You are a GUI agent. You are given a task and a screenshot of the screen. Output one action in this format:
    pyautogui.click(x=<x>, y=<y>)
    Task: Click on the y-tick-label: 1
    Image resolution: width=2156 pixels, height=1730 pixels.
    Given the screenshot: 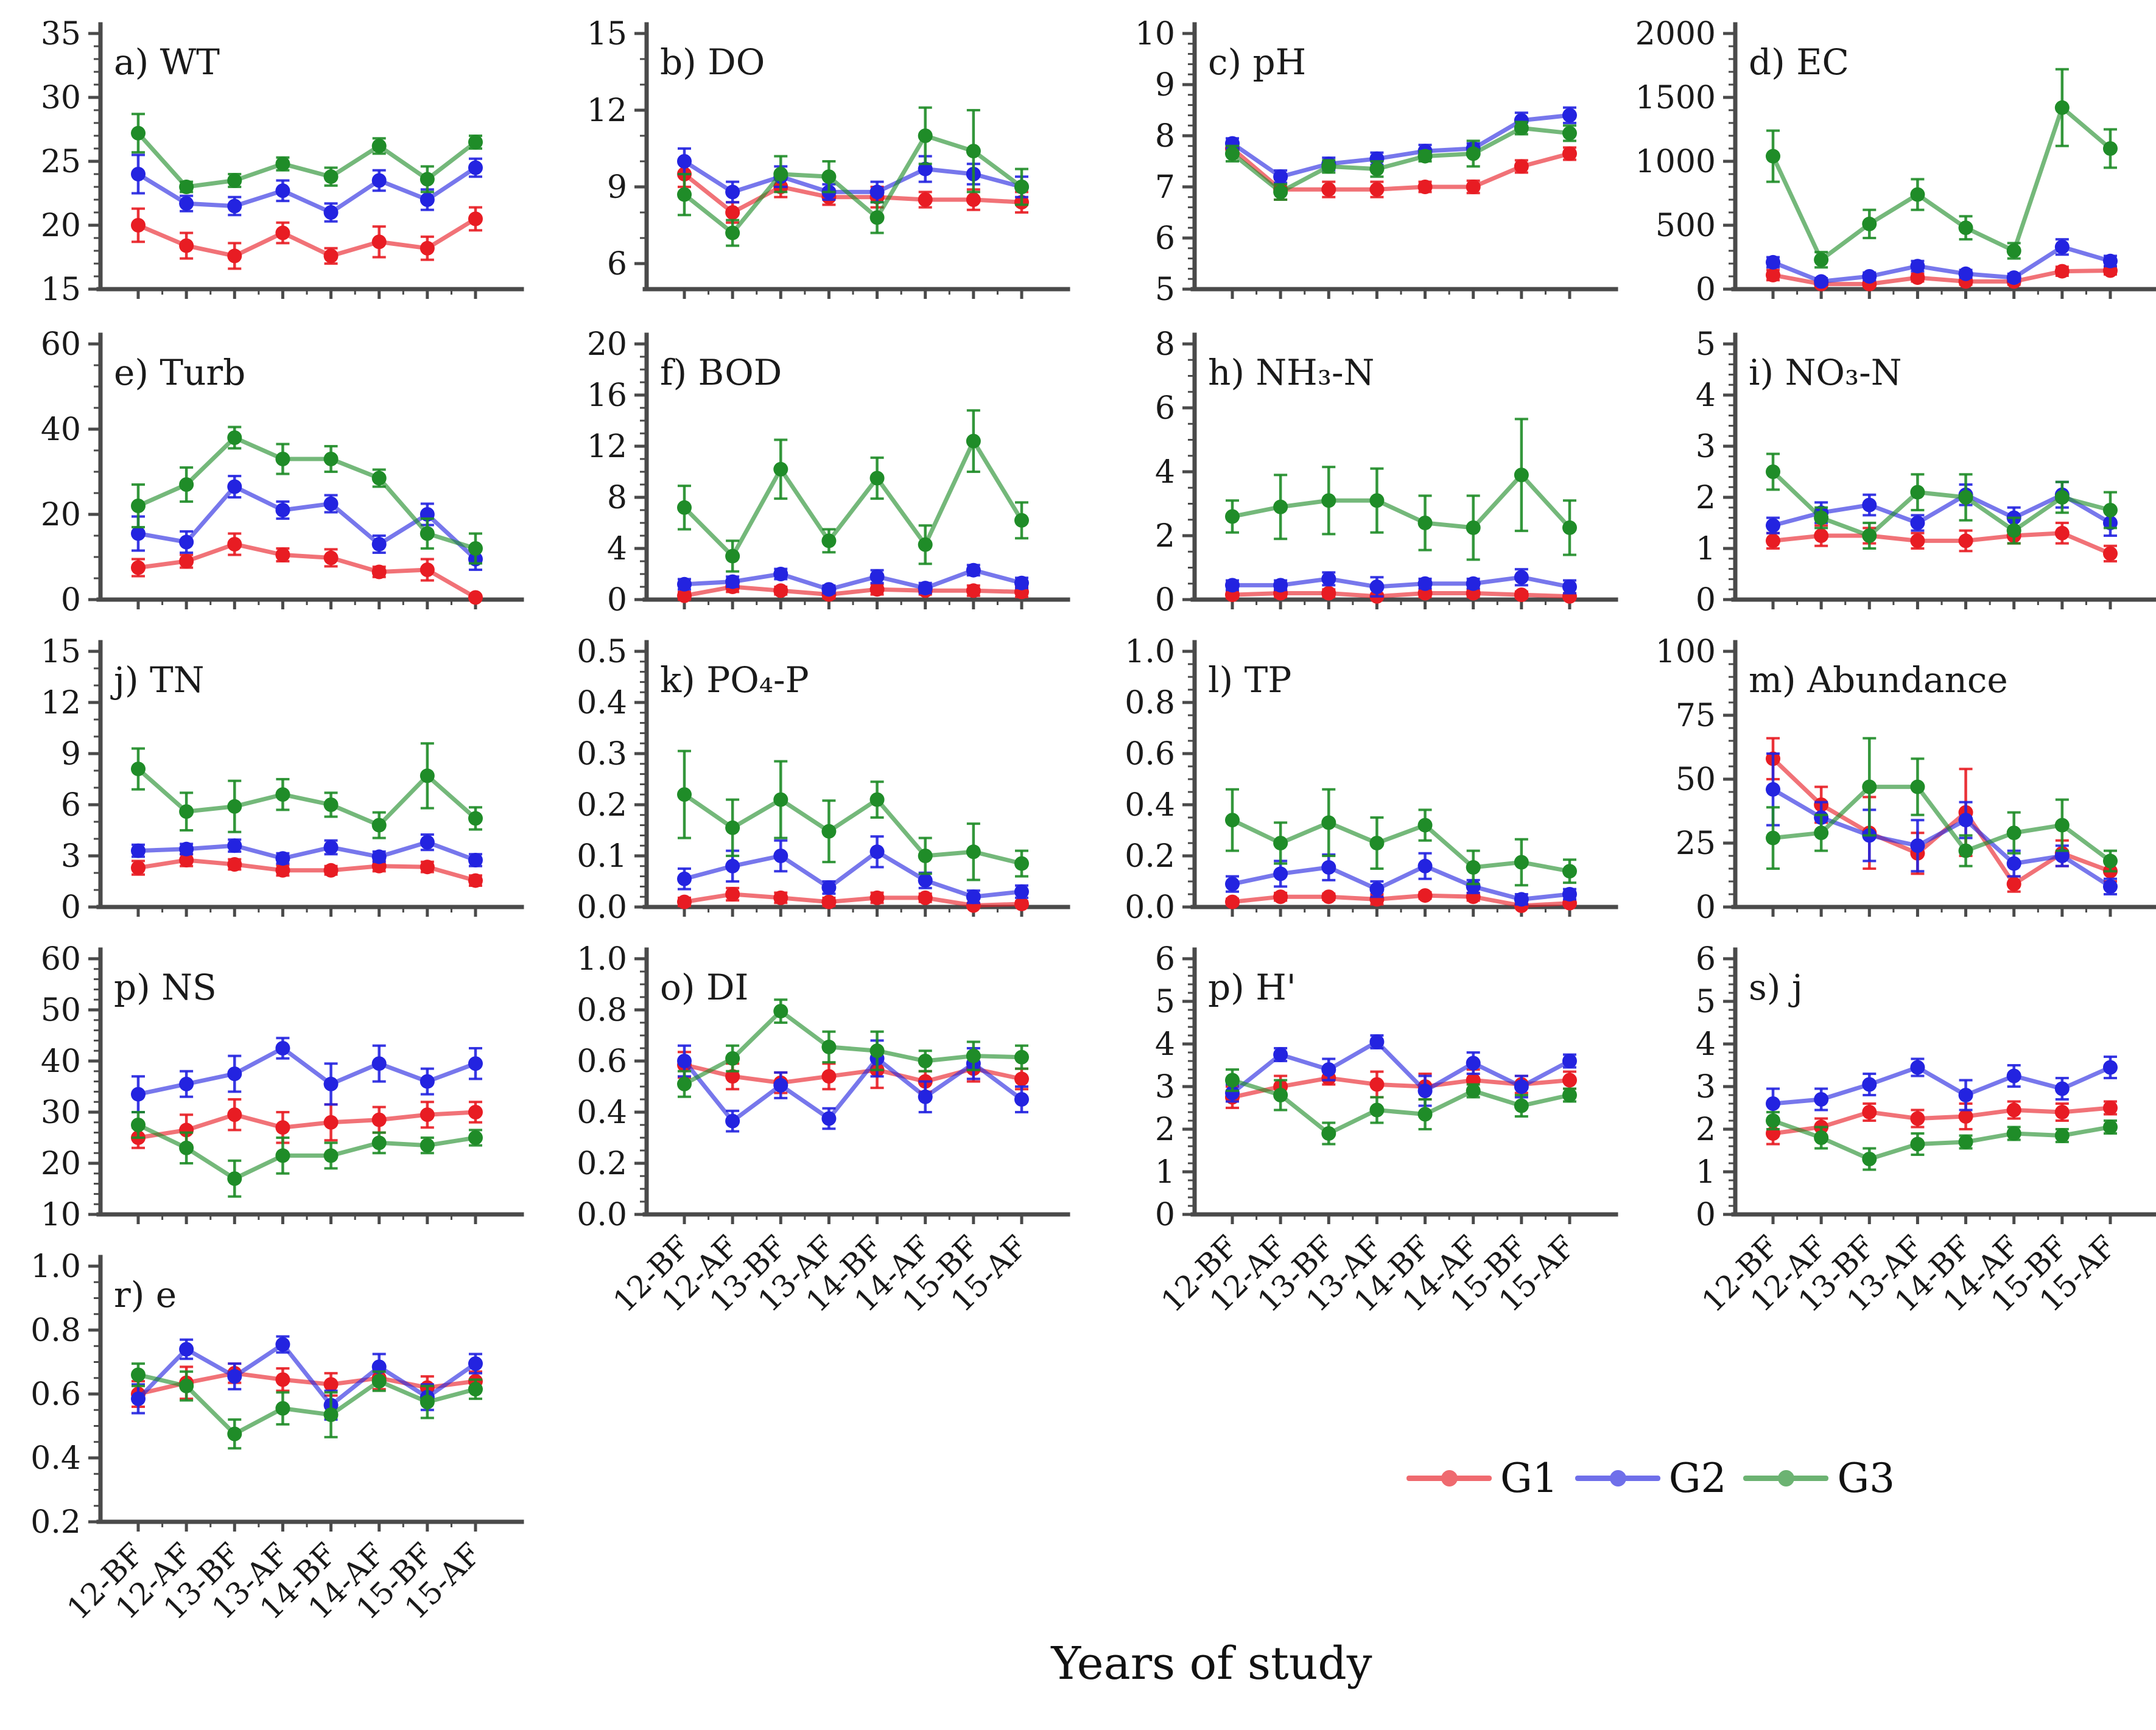 What is the action you would take?
    pyautogui.click(x=1706, y=549)
    